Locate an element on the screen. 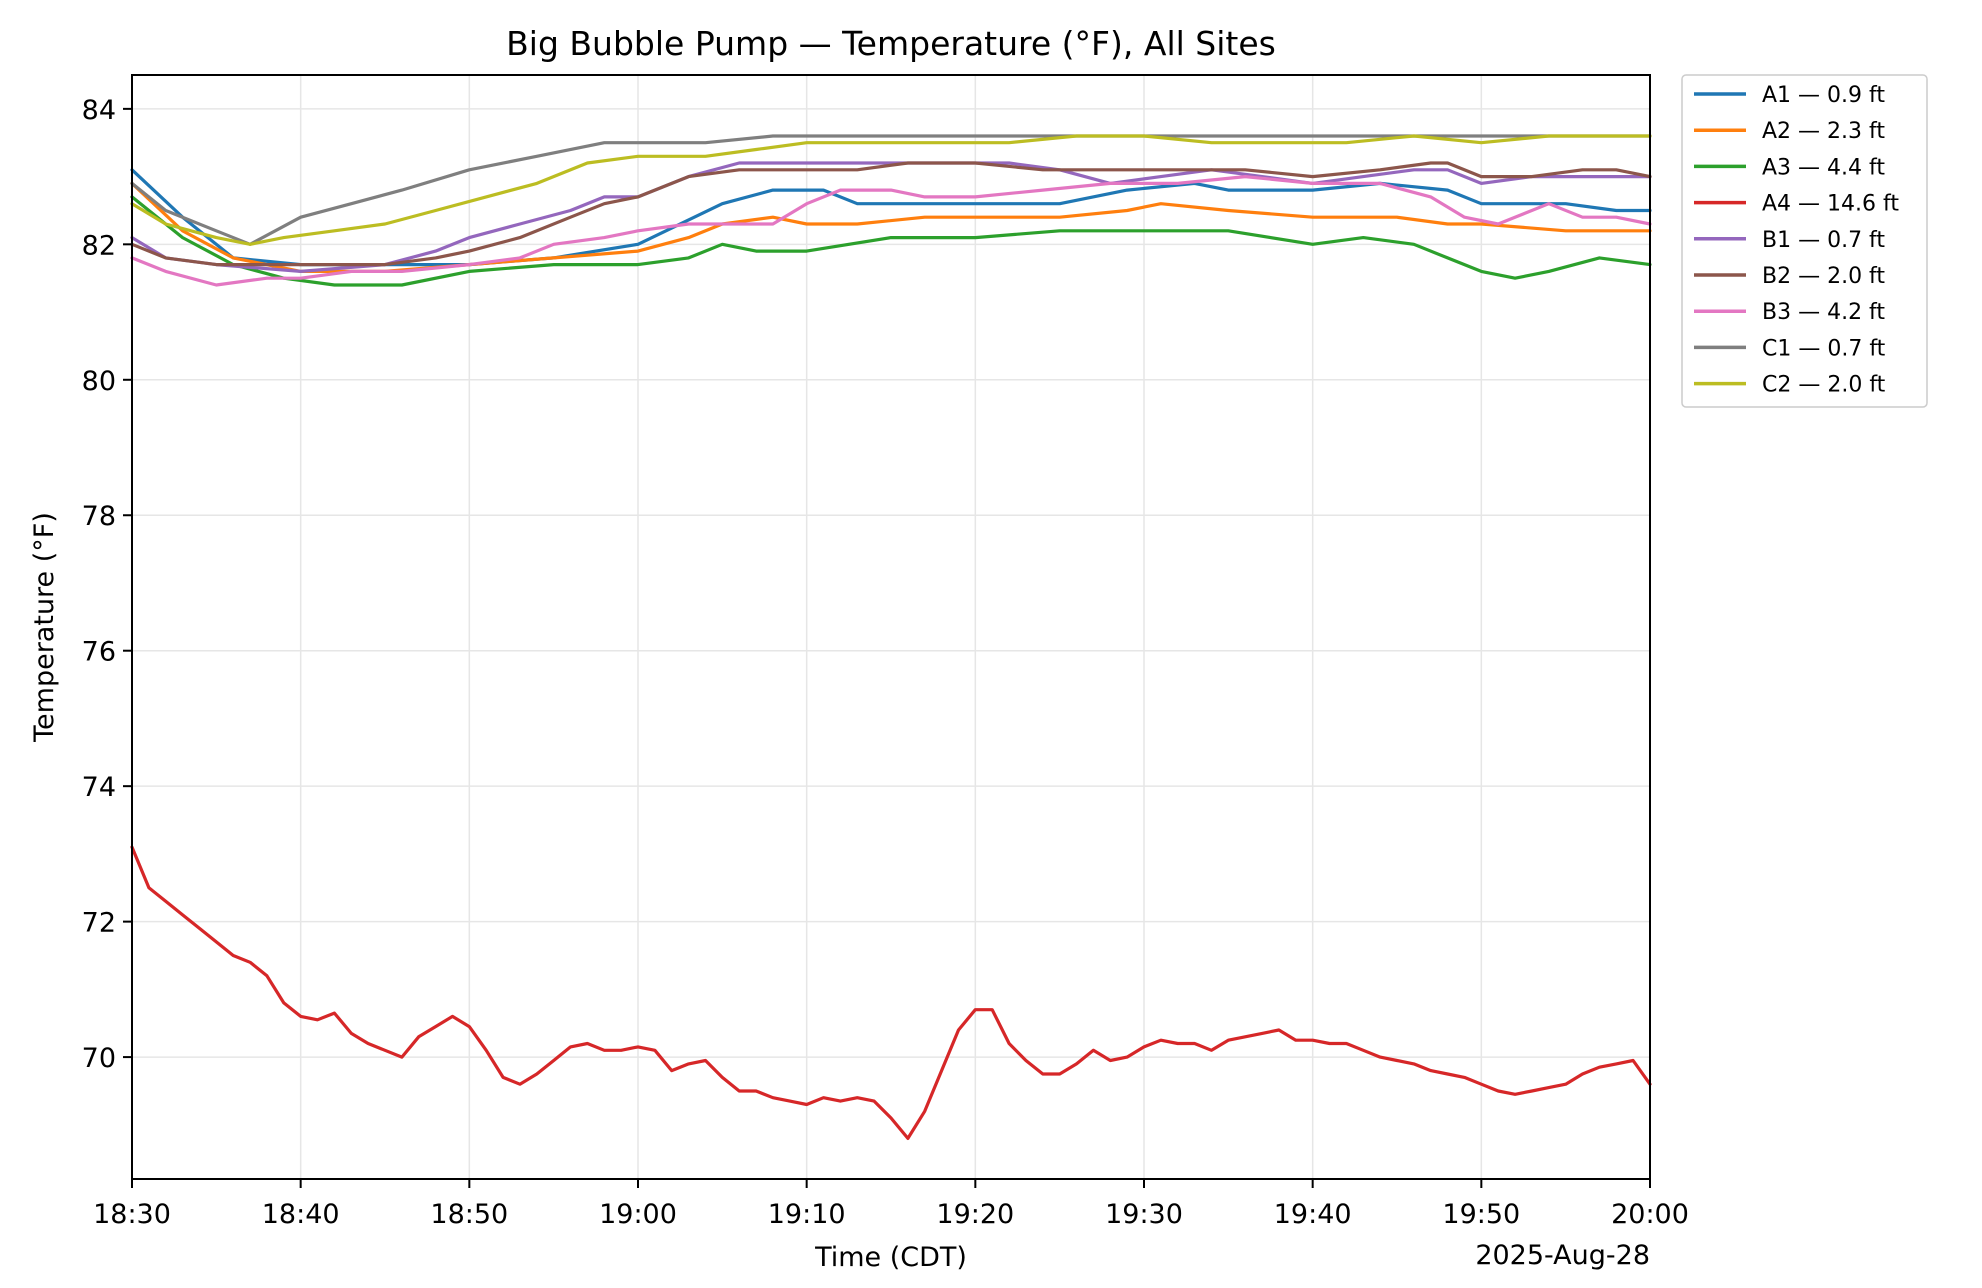 Image resolution: width=1982 pixels, height=1288 pixels. y-tick-label: 74 is located at coordinates (99, 787).